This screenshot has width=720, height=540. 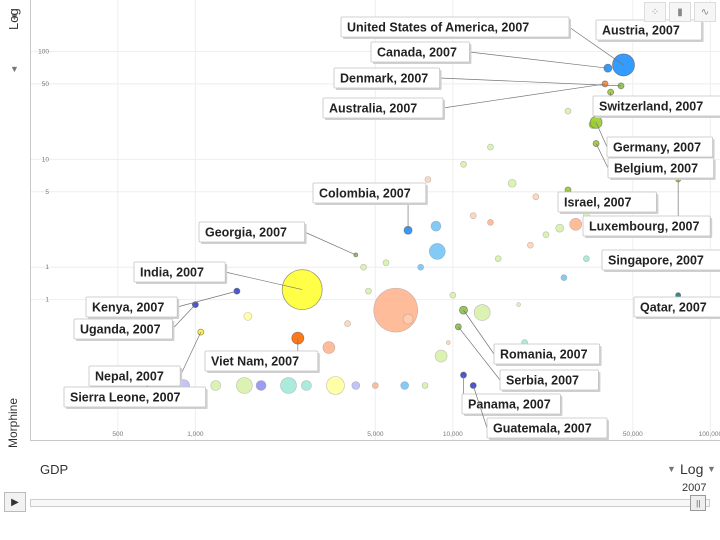 What do you see at coordinates (453, 434) in the screenshot?
I see `x-tick-label: 10,000` at bounding box center [453, 434].